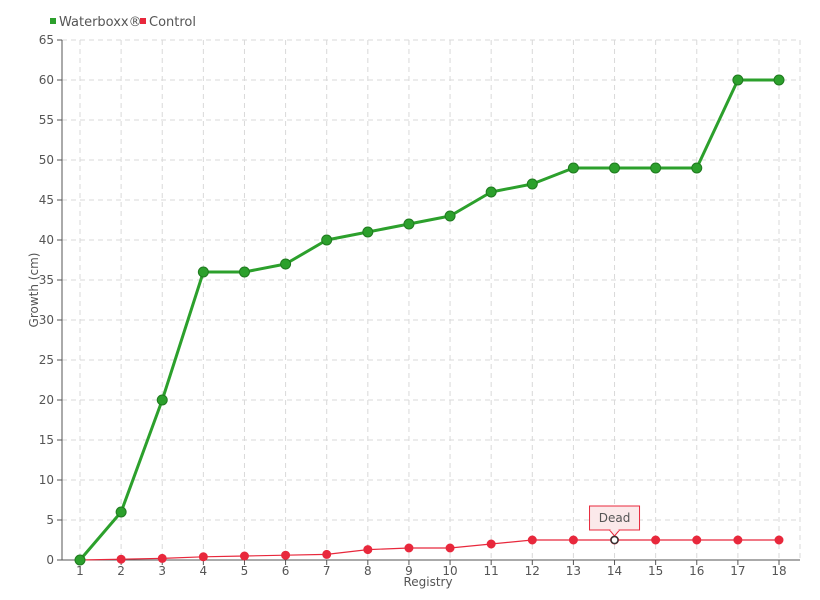  I want to click on annotation-layer: Dead, so click(615, 525).